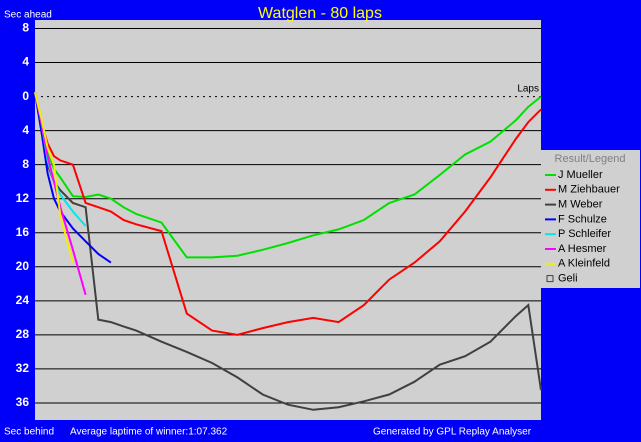 This screenshot has width=641, height=442. I want to click on legend-box, so click(590, 219).